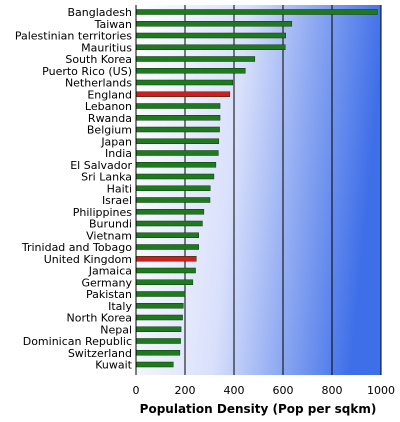 The height and width of the screenshot is (422, 400). I want to click on x-axis-title: Population Density (Pop per sqkm), so click(258, 409).